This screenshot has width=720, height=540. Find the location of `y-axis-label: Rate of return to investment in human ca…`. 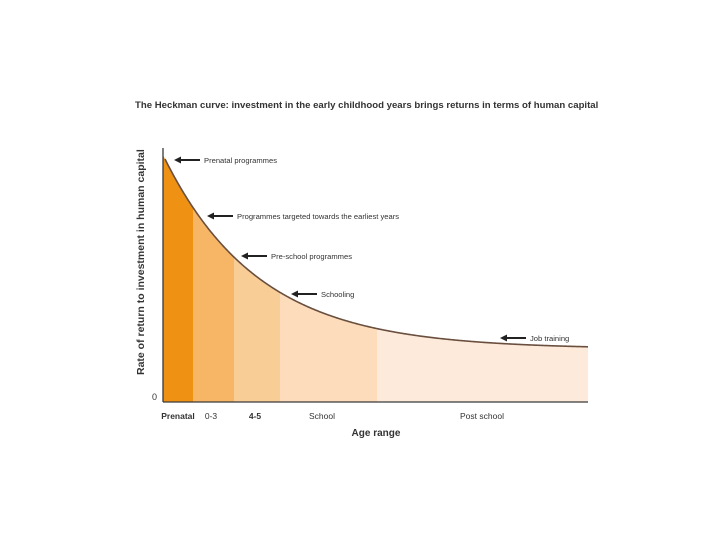

y-axis-label: Rate of return to investment in human ca… is located at coordinates (141, 262).